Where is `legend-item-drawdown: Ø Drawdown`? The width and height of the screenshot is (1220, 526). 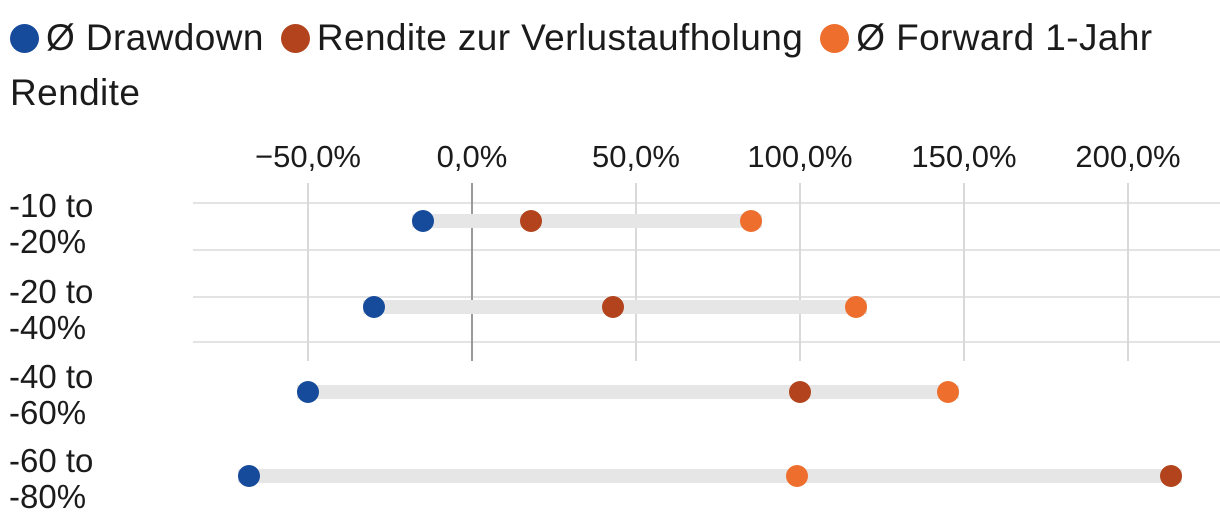
legend-item-drawdown: Ø Drawdown is located at coordinates (137, 38).